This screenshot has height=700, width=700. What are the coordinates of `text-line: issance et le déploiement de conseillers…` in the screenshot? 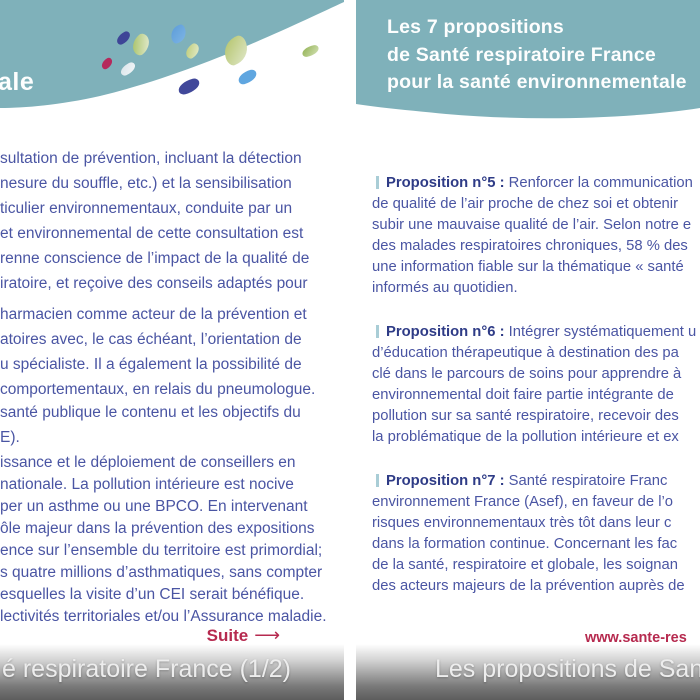 It's located at (148, 462).